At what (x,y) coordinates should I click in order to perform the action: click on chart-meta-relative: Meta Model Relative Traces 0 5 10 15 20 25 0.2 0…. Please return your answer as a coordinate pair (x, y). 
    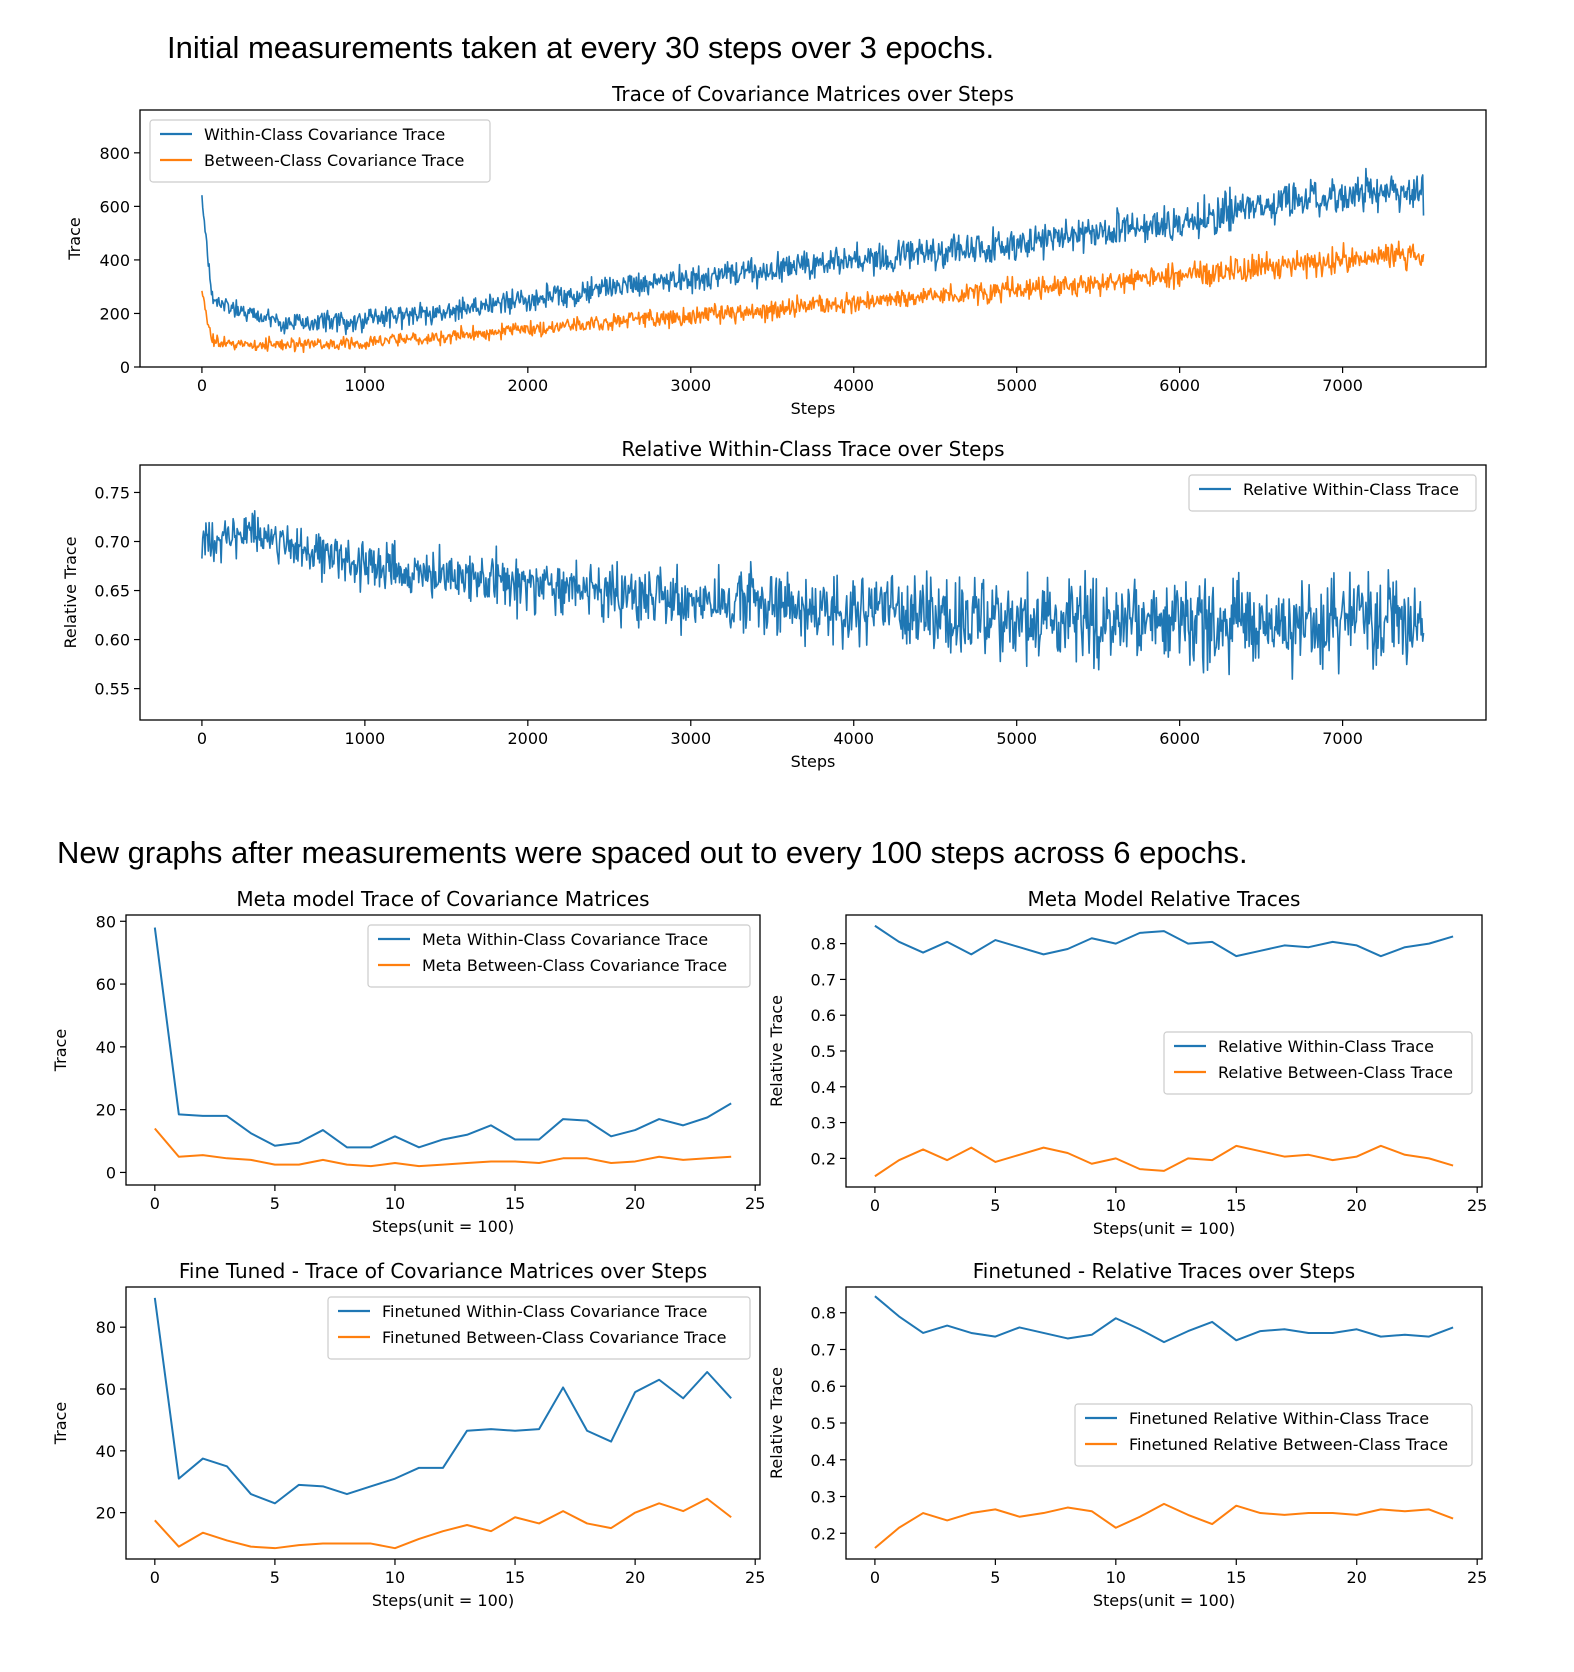
    Looking at the image, I should click on (1127, 1062).